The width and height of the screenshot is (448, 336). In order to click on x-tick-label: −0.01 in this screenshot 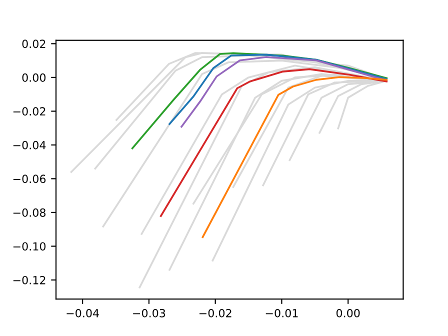, I will do `click(282, 313)`.